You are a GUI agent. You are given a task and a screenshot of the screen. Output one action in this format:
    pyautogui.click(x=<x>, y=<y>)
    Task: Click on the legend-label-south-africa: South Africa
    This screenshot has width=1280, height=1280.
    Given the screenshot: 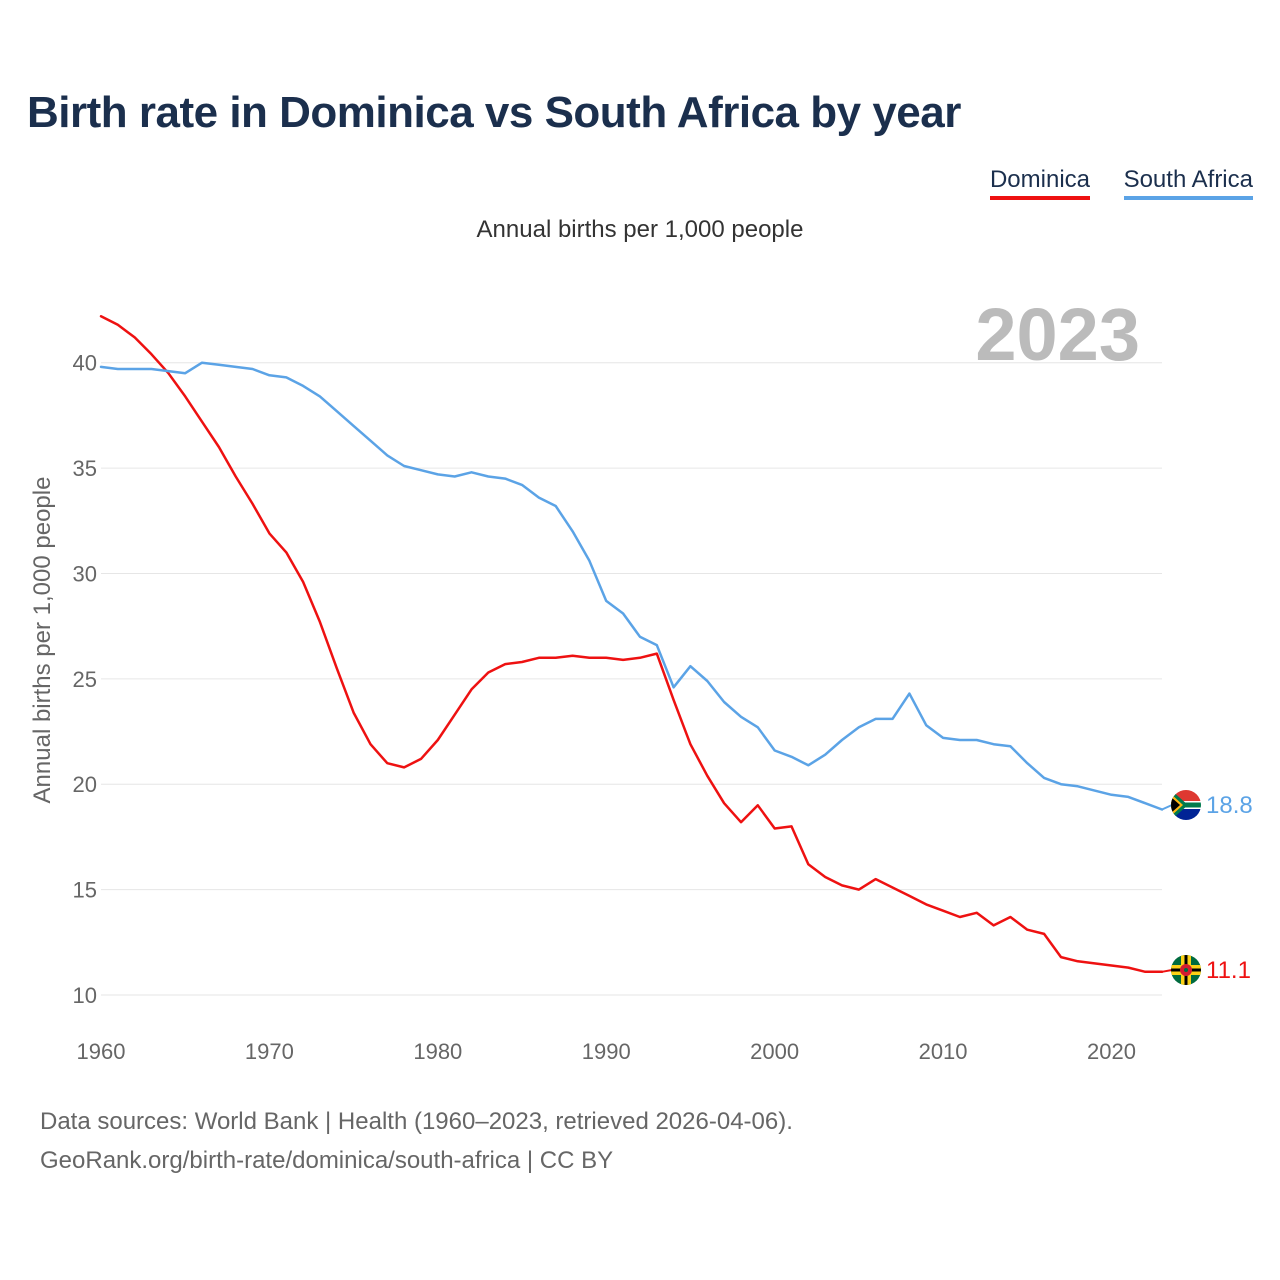 What is the action you would take?
    pyautogui.click(x=1188, y=179)
    